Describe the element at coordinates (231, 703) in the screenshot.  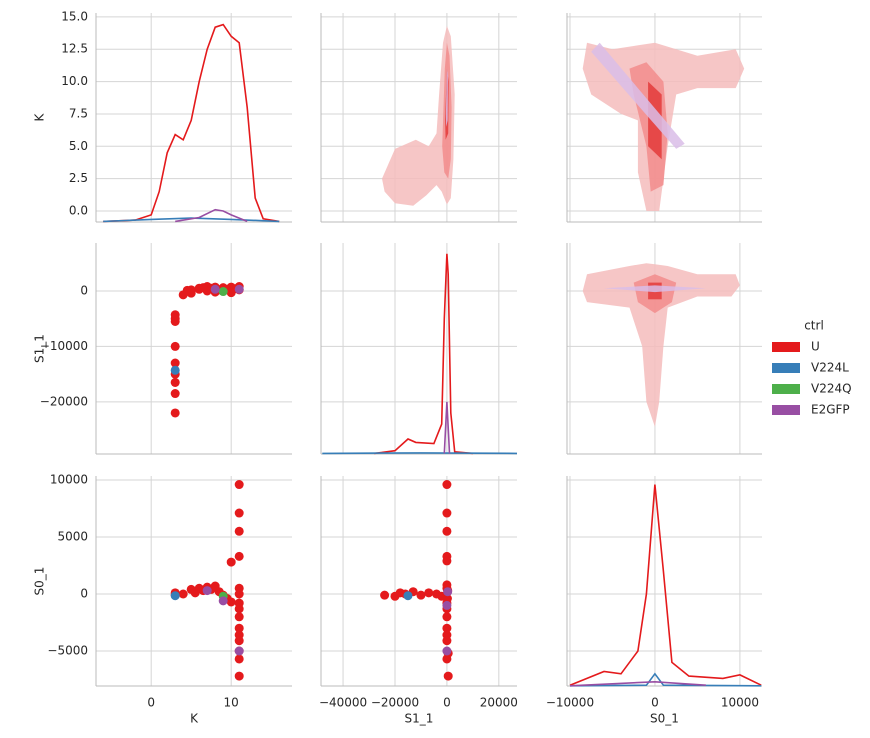
I see `x-tick-label: 10` at that location.